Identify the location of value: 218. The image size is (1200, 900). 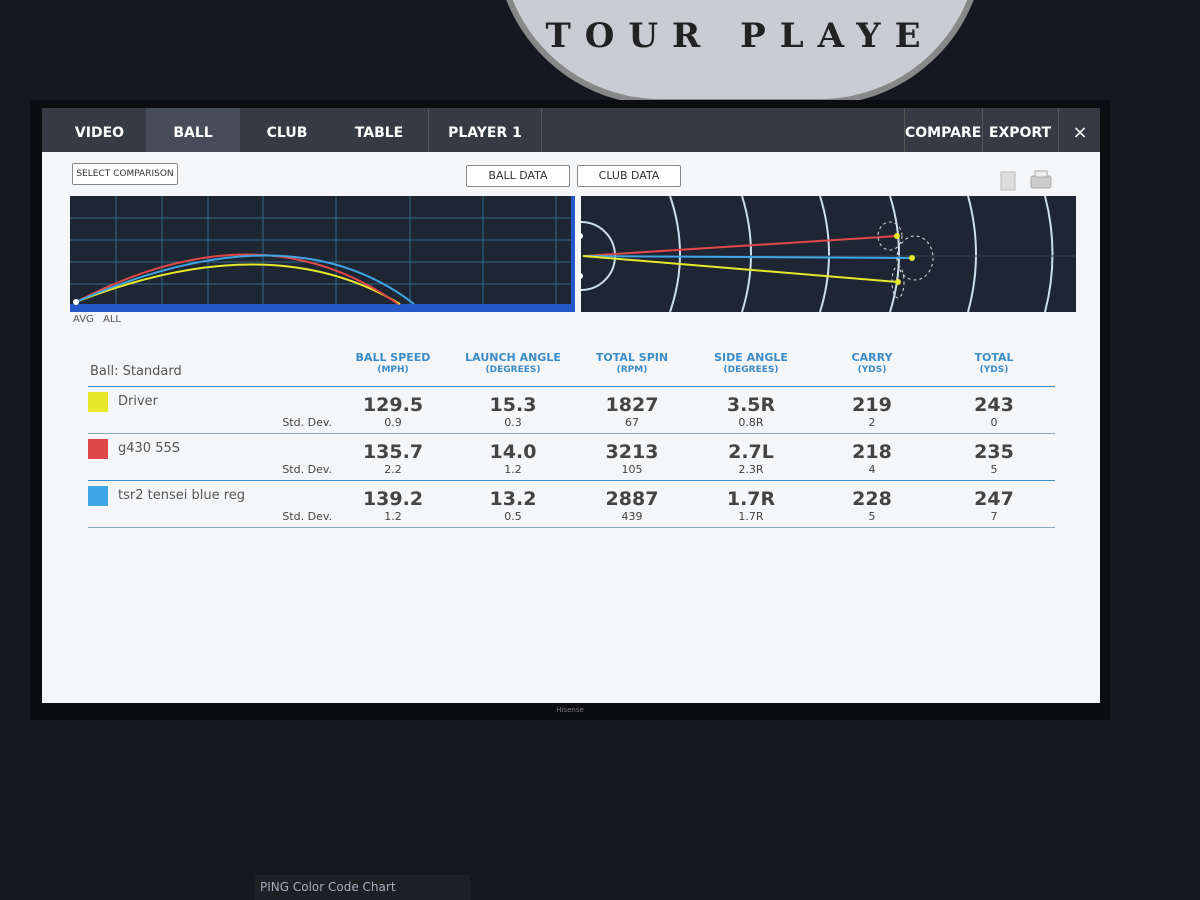
(872, 452).